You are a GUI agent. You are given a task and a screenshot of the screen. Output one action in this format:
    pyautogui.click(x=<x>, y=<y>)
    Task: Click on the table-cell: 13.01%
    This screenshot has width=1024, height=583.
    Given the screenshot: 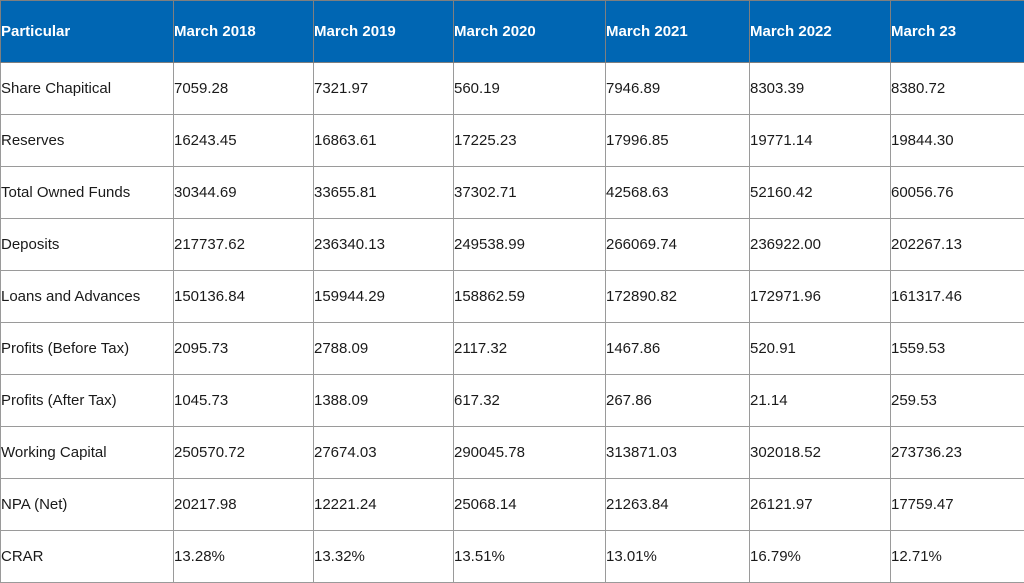 What is the action you would take?
    pyautogui.click(x=677, y=556)
    